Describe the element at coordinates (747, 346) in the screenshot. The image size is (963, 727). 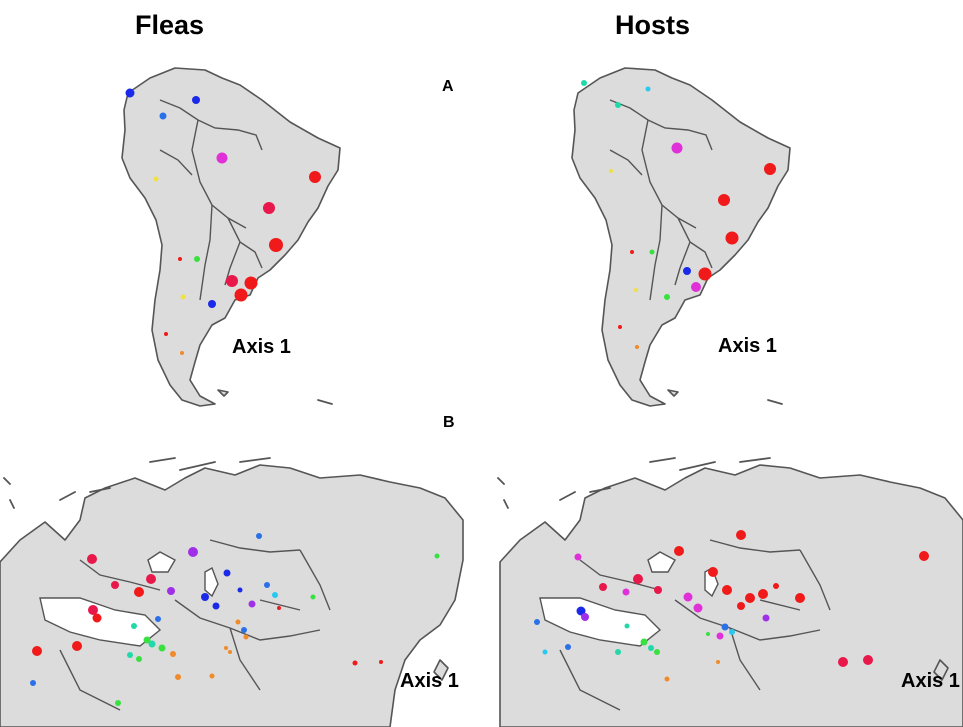
I see `axis-label-hosts-sa: Axis 1` at that location.